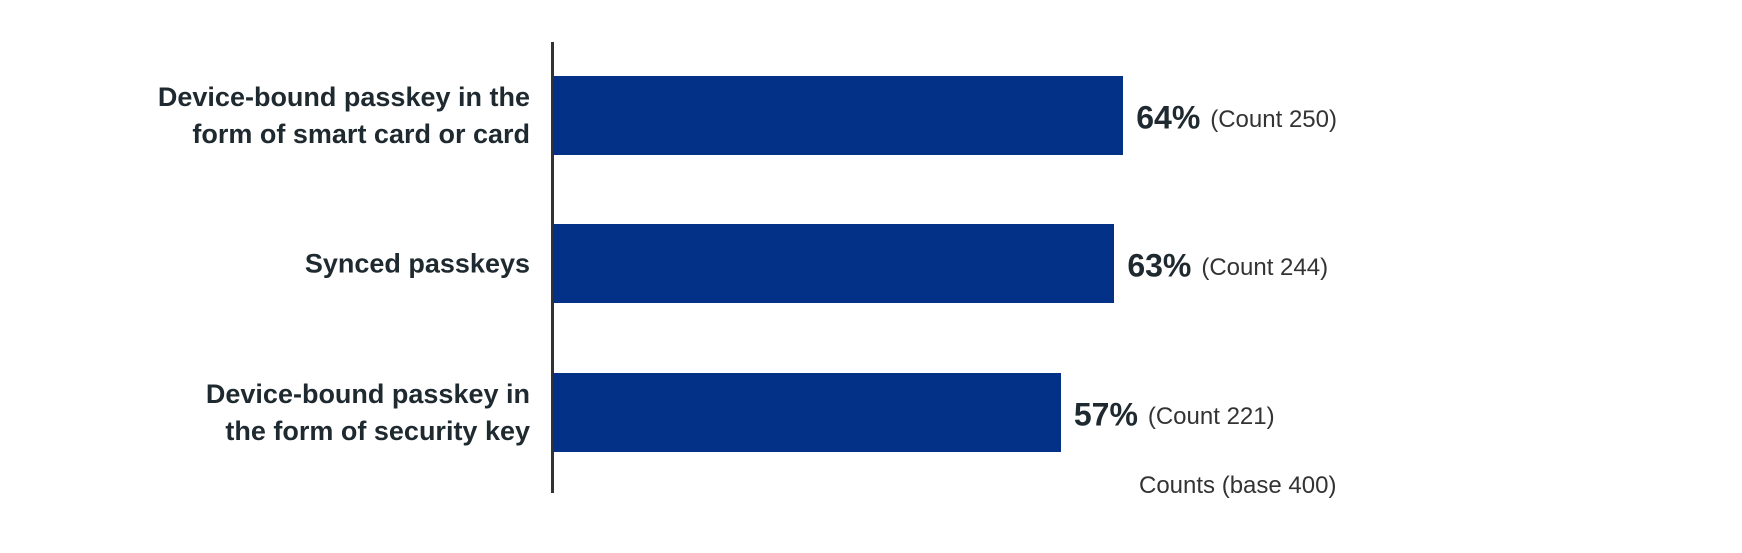 The height and width of the screenshot is (553, 1742). Describe the element at coordinates (1265, 267) in the screenshot. I see `count-label: (Count 244)` at that location.